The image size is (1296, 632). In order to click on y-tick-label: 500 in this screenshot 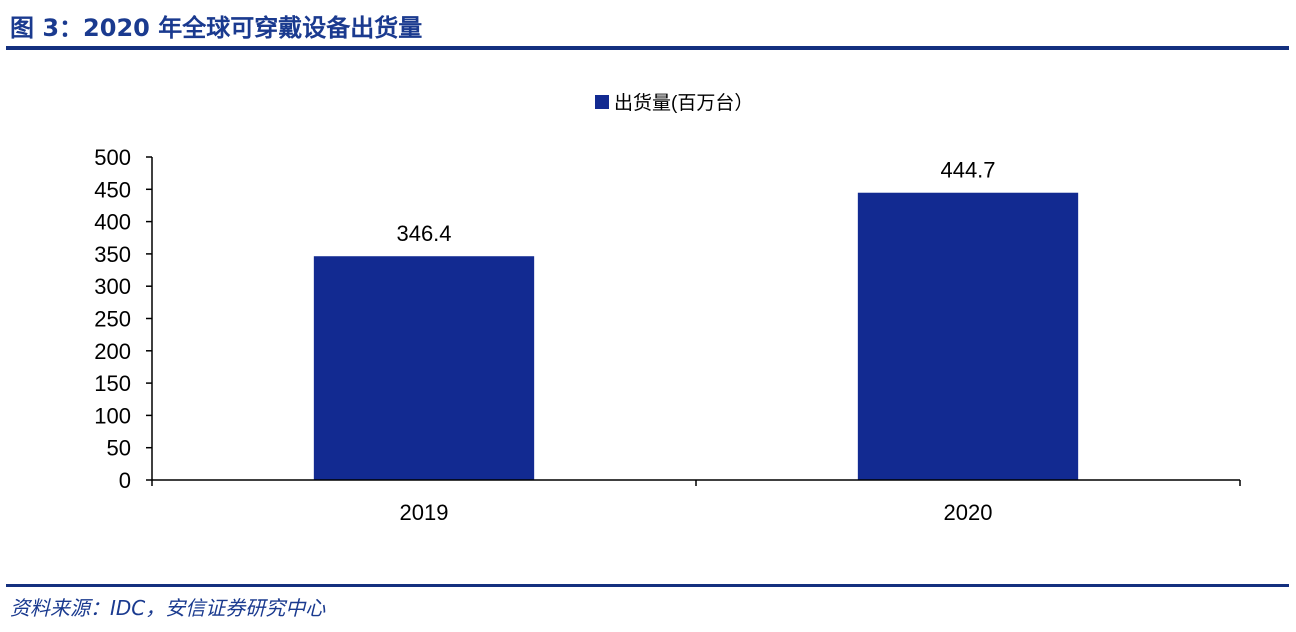, I will do `click(112, 157)`.